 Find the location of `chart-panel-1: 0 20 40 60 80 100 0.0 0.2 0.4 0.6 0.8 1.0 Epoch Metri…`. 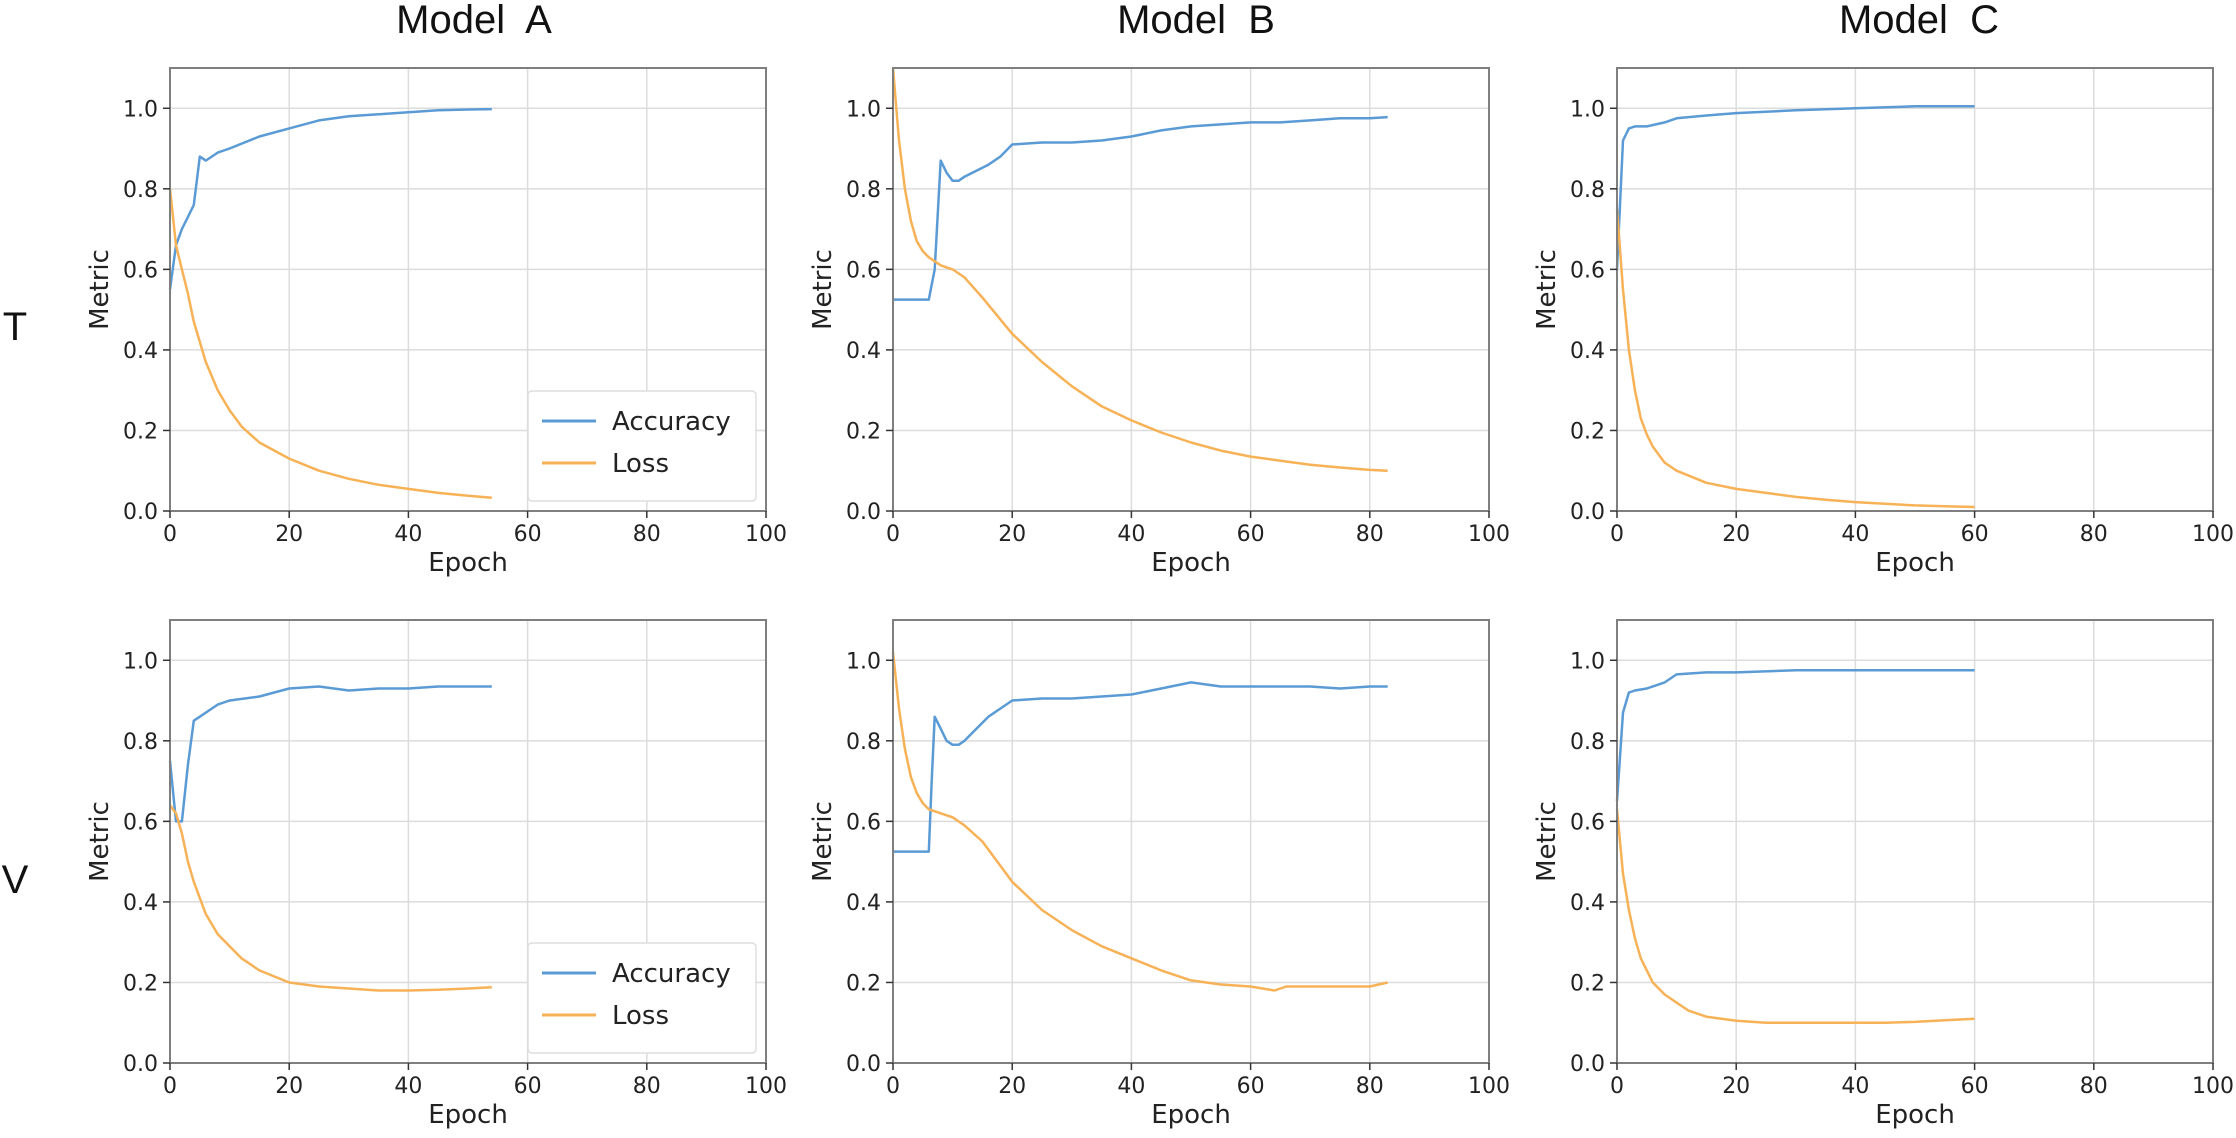

chart-panel-1: 0 20 40 60 80 100 0.0 0.2 0.4 0.6 0.8 1.0 Epoch Metri… is located at coordinates (436, 322).